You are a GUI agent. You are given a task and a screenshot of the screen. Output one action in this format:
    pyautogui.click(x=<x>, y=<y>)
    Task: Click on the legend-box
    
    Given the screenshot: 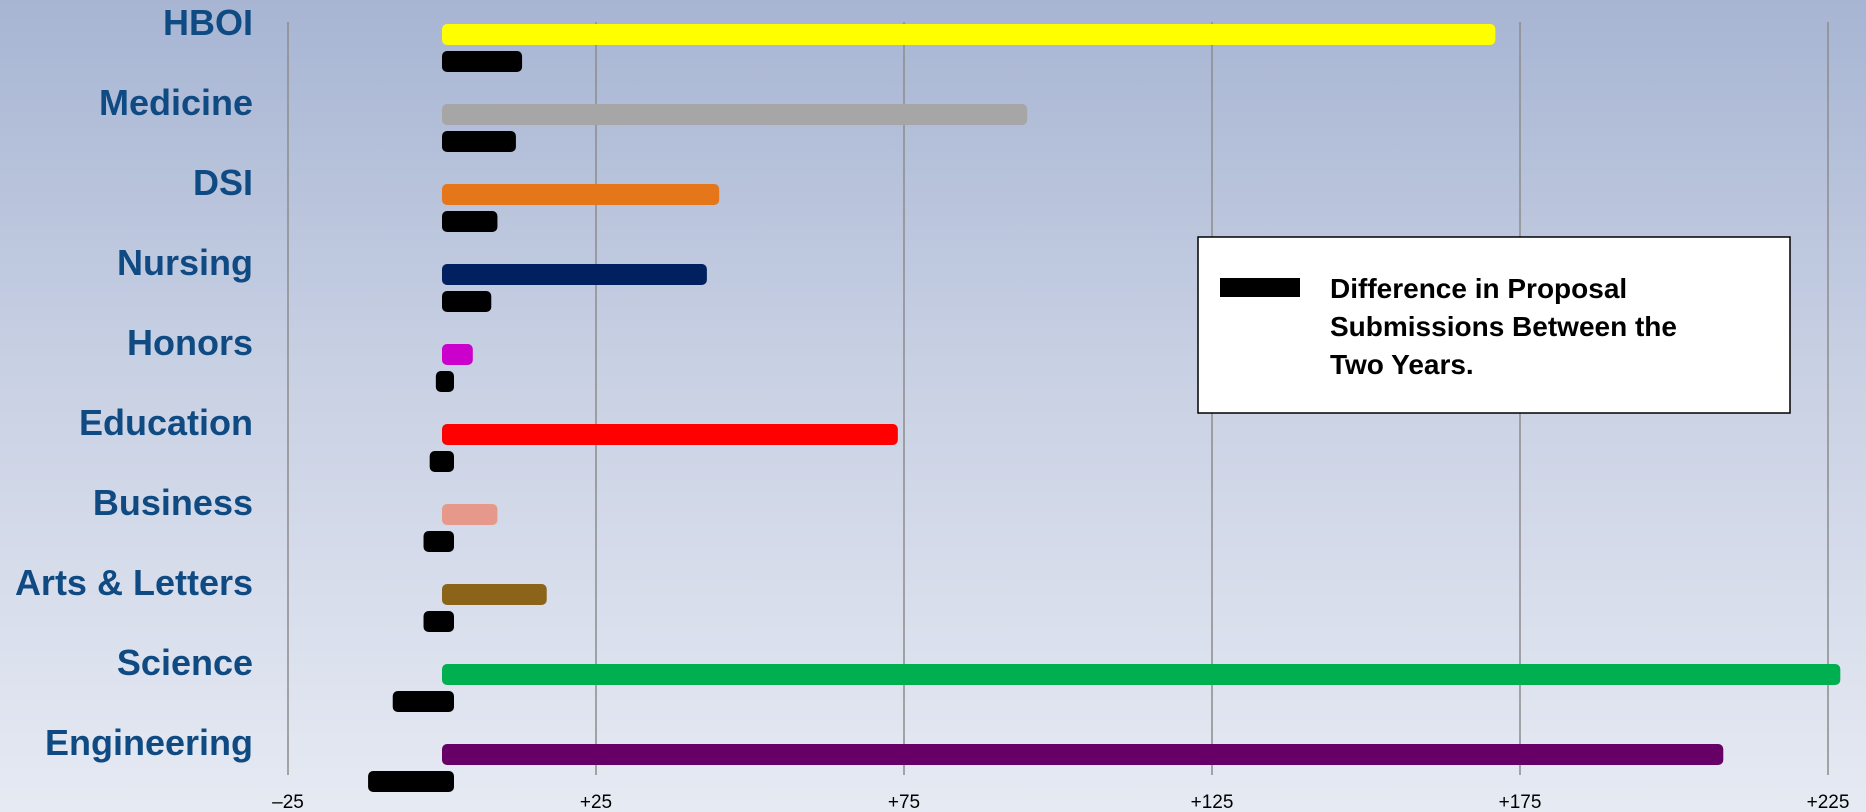 What is the action you would take?
    pyautogui.click(x=1494, y=325)
    